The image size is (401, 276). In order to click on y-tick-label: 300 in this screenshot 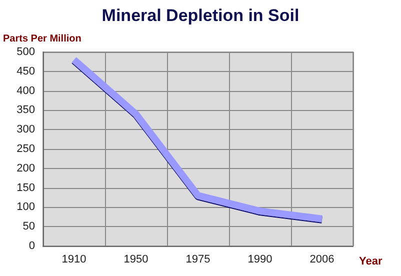, I will do `click(25, 130)`.